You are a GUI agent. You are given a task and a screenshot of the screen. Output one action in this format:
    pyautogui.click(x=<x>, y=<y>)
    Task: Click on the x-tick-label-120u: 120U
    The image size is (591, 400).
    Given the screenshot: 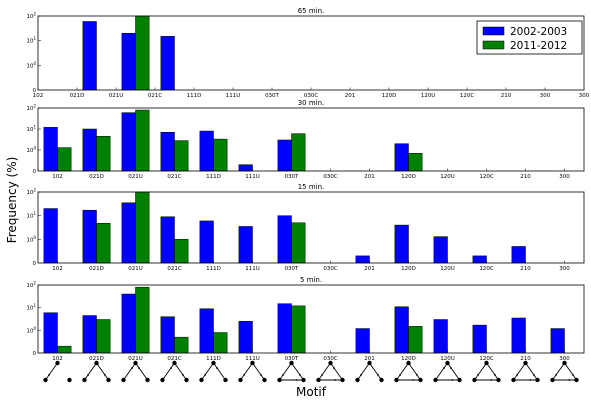 What is the action you would take?
    pyautogui.click(x=447, y=359)
    